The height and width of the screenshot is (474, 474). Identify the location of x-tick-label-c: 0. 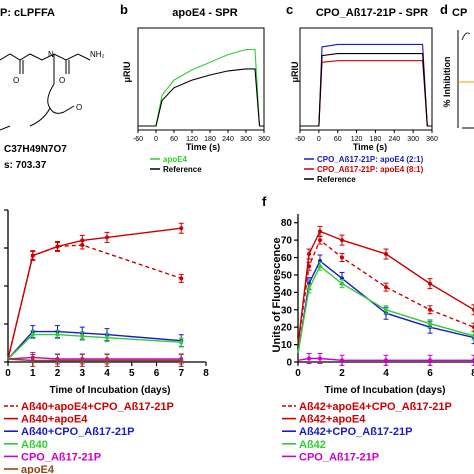
(319, 139).